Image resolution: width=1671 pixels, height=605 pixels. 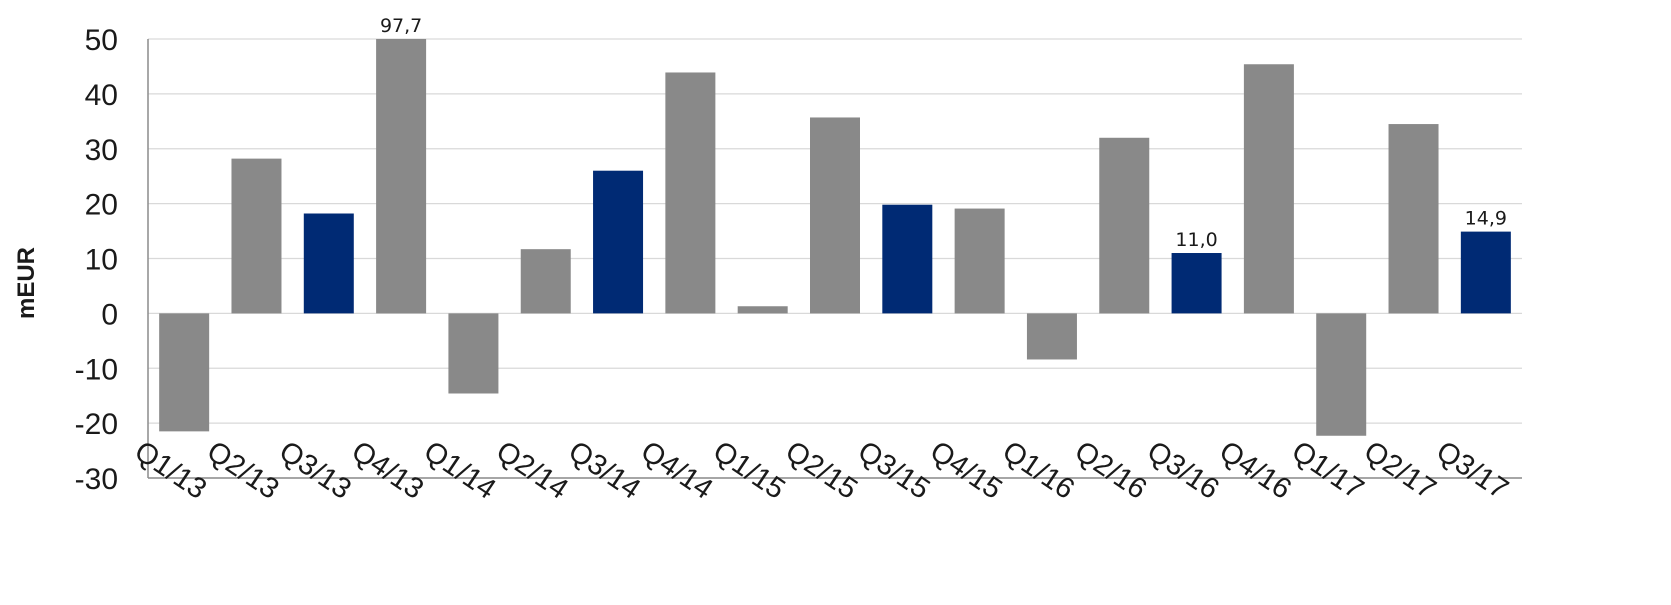 I want to click on x-tick-label: Q3/13, so click(x=314, y=470).